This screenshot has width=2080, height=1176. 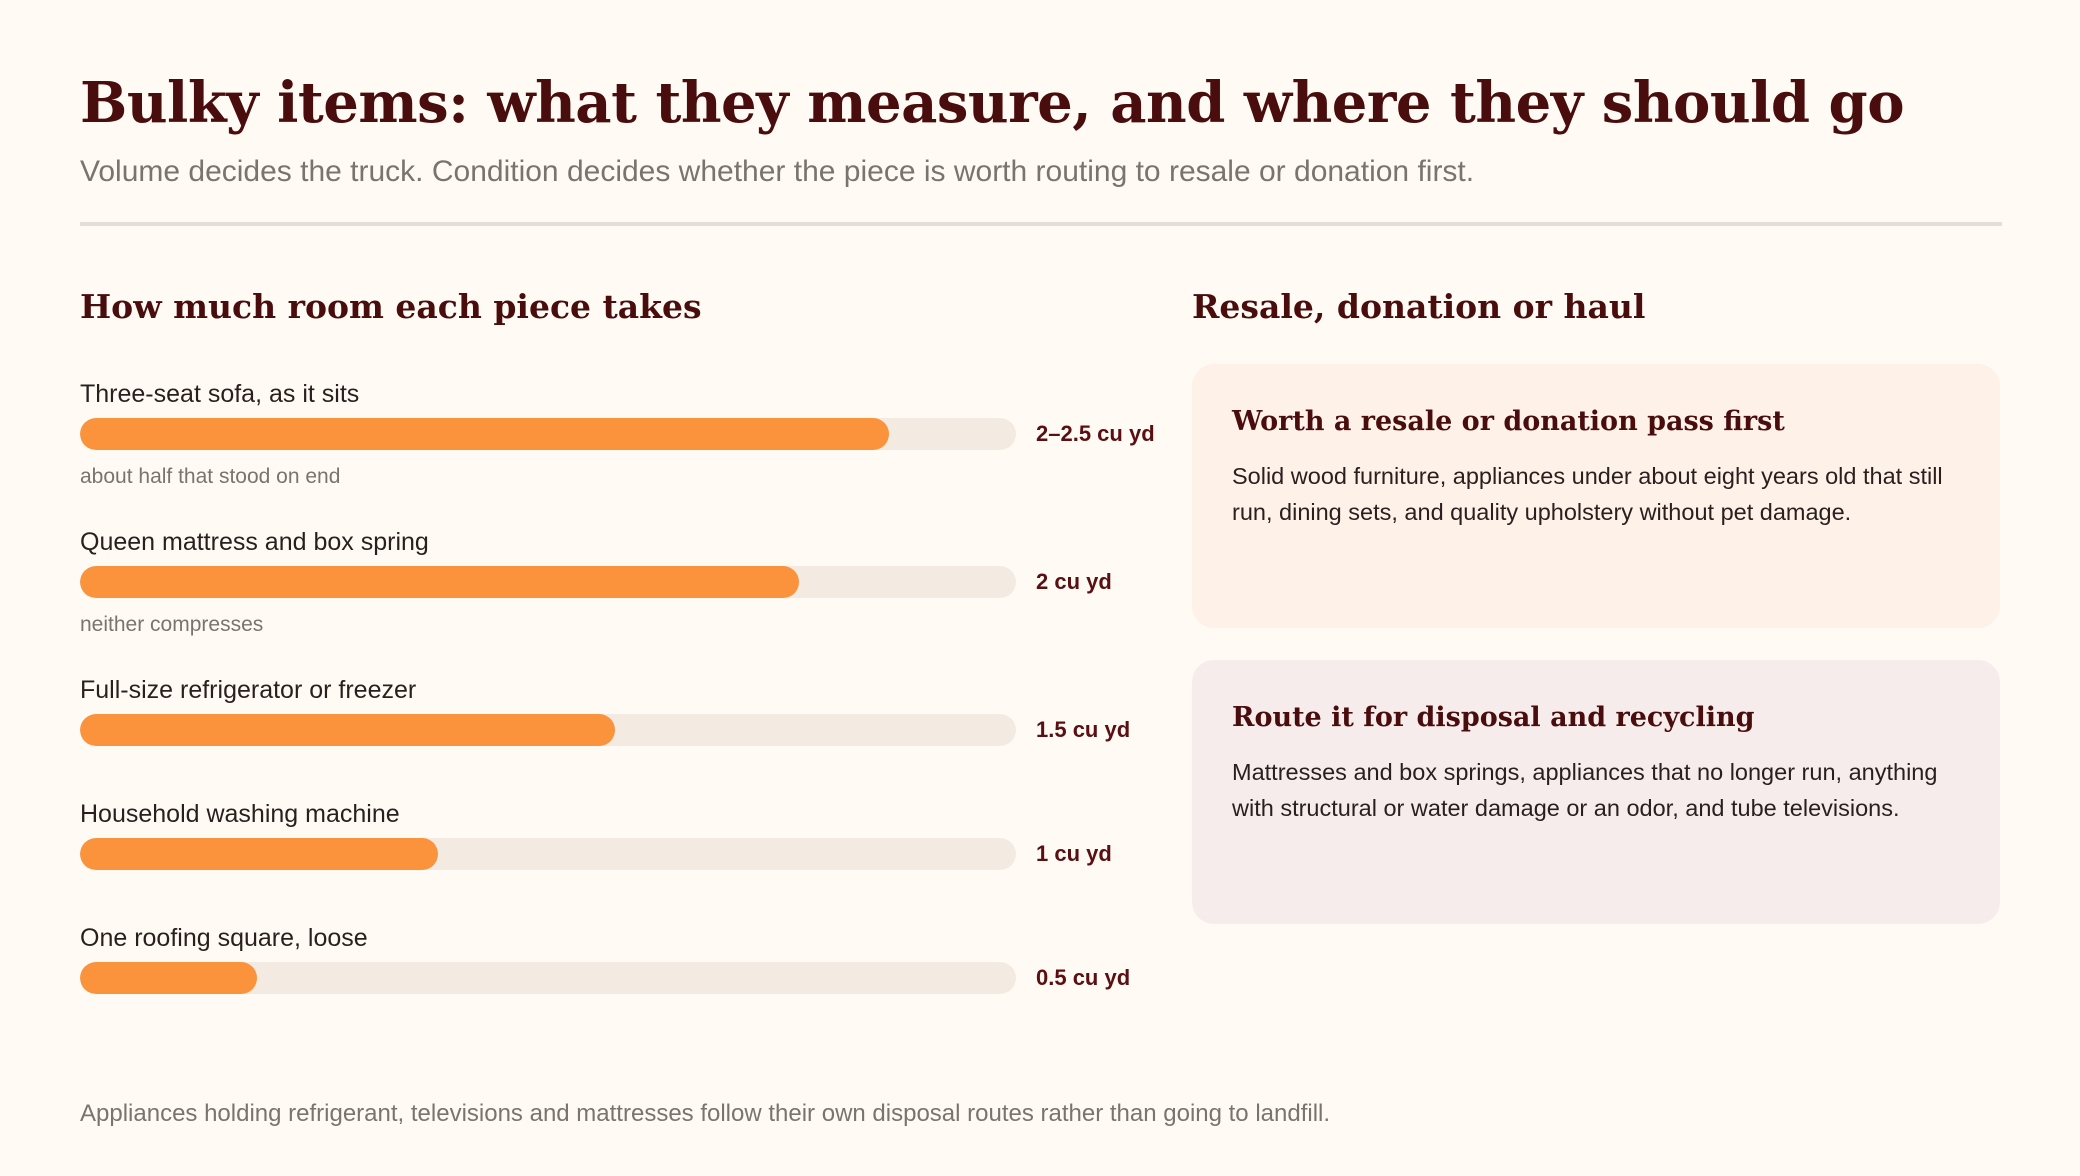 What do you see at coordinates (220, 394) in the screenshot?
I see `bar-label: Three-seat sofa, as it sits` at bounding box center [220, 394].